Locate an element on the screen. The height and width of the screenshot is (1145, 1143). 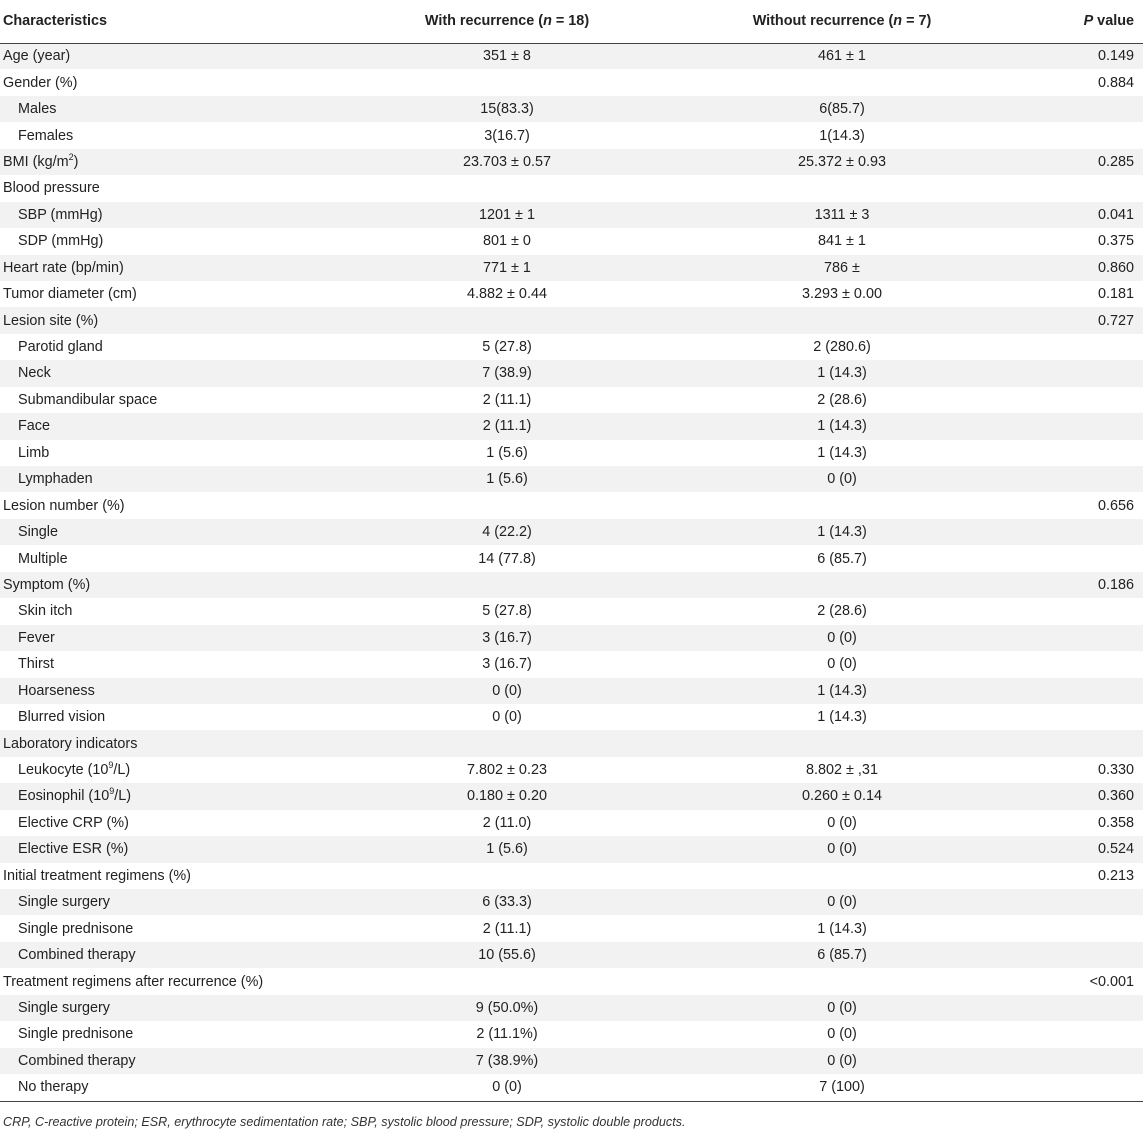
row-label: Age (year) is located at coordinates (186, 56).